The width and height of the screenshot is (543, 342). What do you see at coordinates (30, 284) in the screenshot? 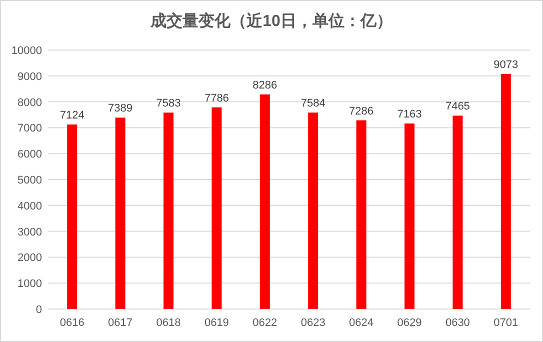
I see `y-tick-label: 1000` at bounding box center [30, 284].